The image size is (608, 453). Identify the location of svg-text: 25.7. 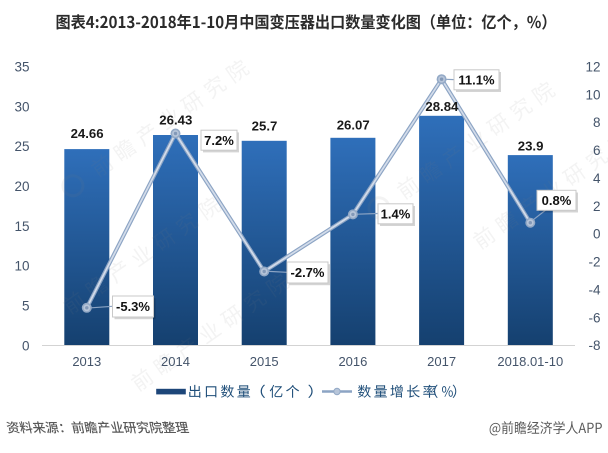
(265, 126).